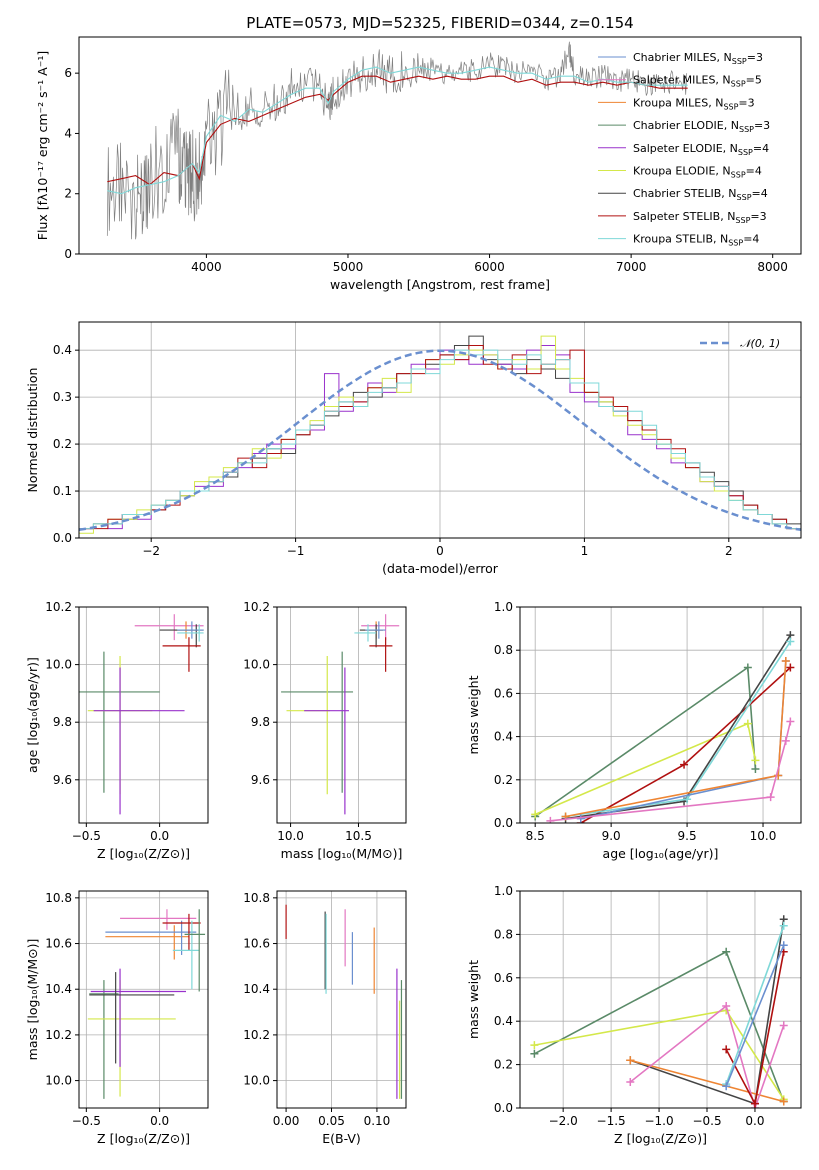 The width and height of the screenshot is (819, 1170). What do you see at coordinates (685, 148) in the screenshot?
I see `legend-name: Salpeter ELODIE, N` at bounding box center [685, 148].